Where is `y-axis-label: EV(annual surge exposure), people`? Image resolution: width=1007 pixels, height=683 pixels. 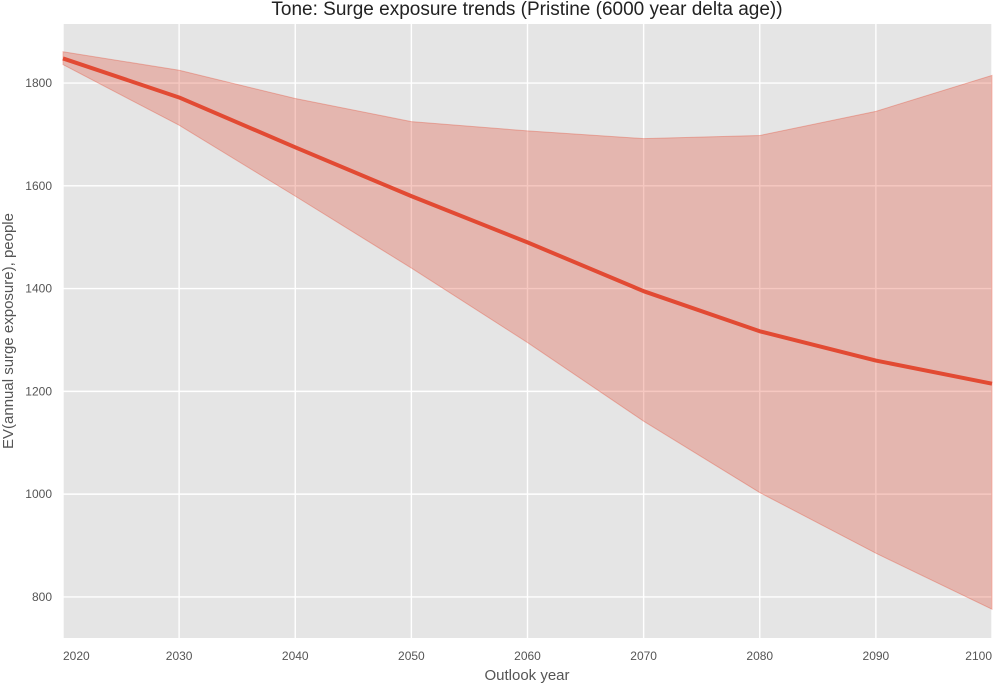 y-axis-label: EV(annual surge exposure), people is located at coordinates (8, 331).